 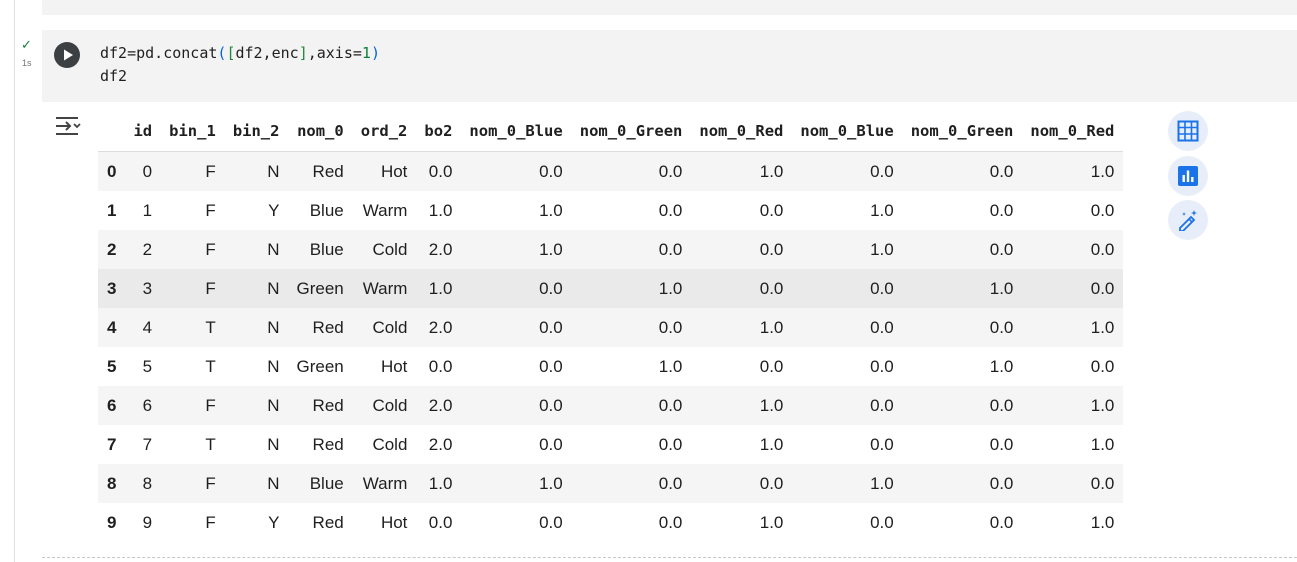 I want to click on code-line-2: df2, so click(x=114, y=76).